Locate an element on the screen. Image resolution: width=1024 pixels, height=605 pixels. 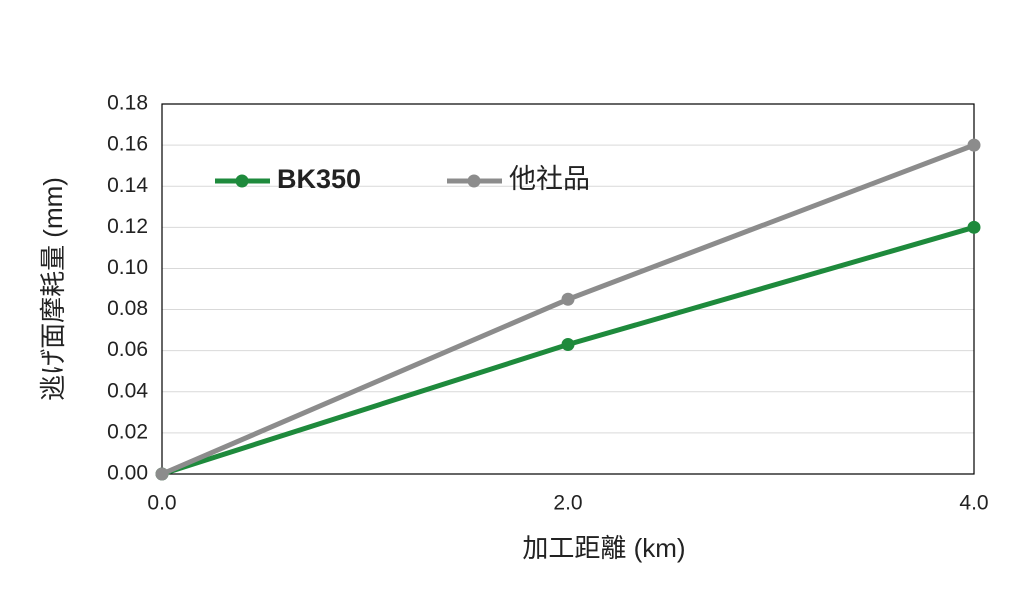
x-axis-label: 加工距離 (km) is located at coordinates (603, 548).